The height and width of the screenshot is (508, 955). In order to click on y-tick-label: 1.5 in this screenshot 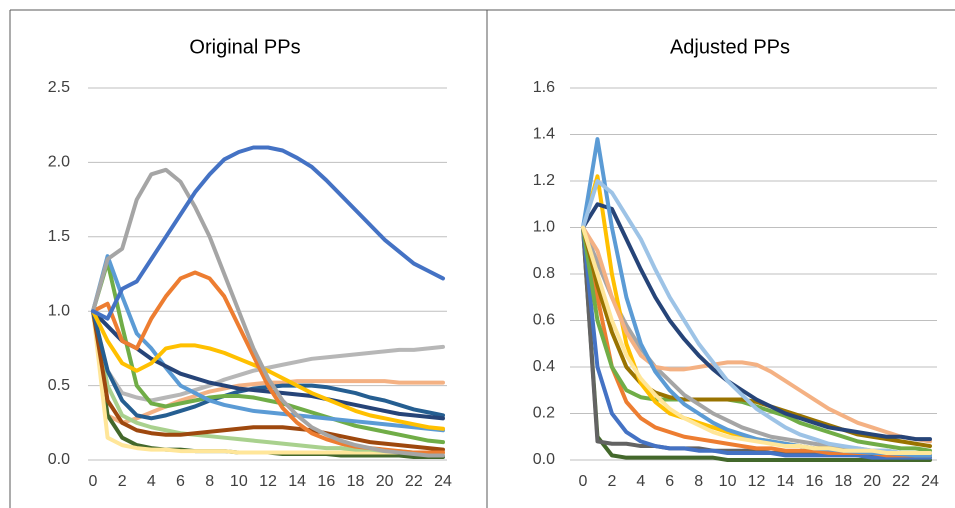, I will do `click(59, 236)`.